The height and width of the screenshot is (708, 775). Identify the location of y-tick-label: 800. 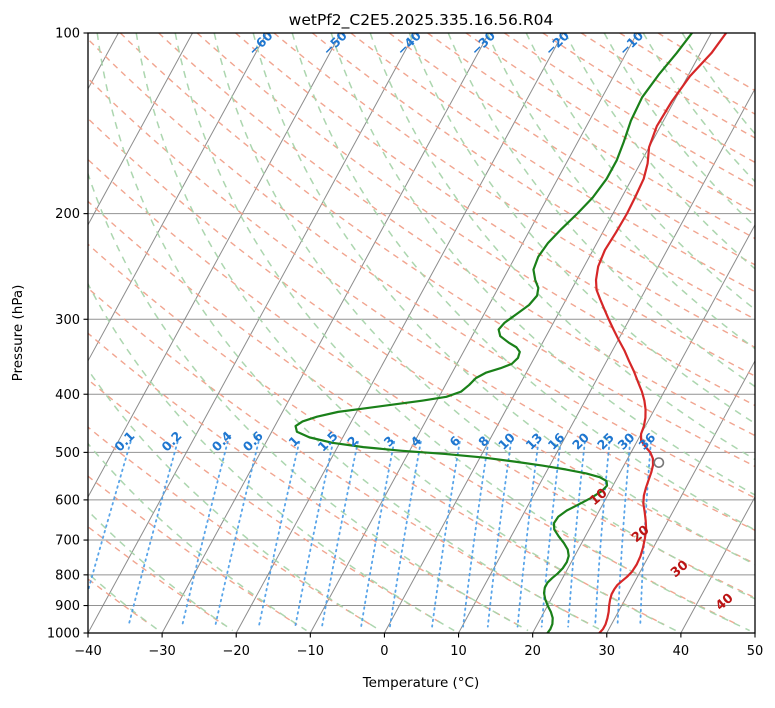
(67, 575).